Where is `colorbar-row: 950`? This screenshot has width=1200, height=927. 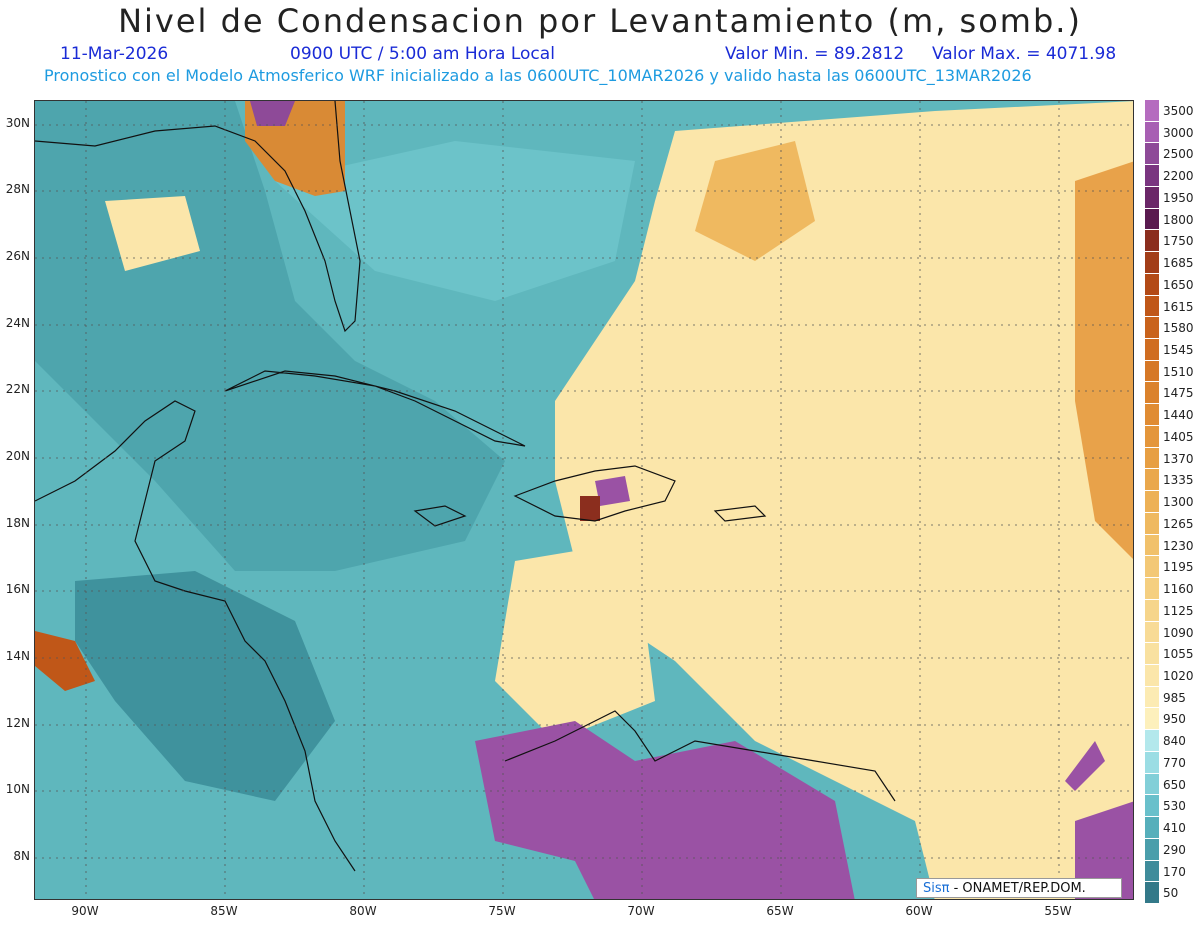 colorbar-row: 950 is located at coordinates (1171, 719).